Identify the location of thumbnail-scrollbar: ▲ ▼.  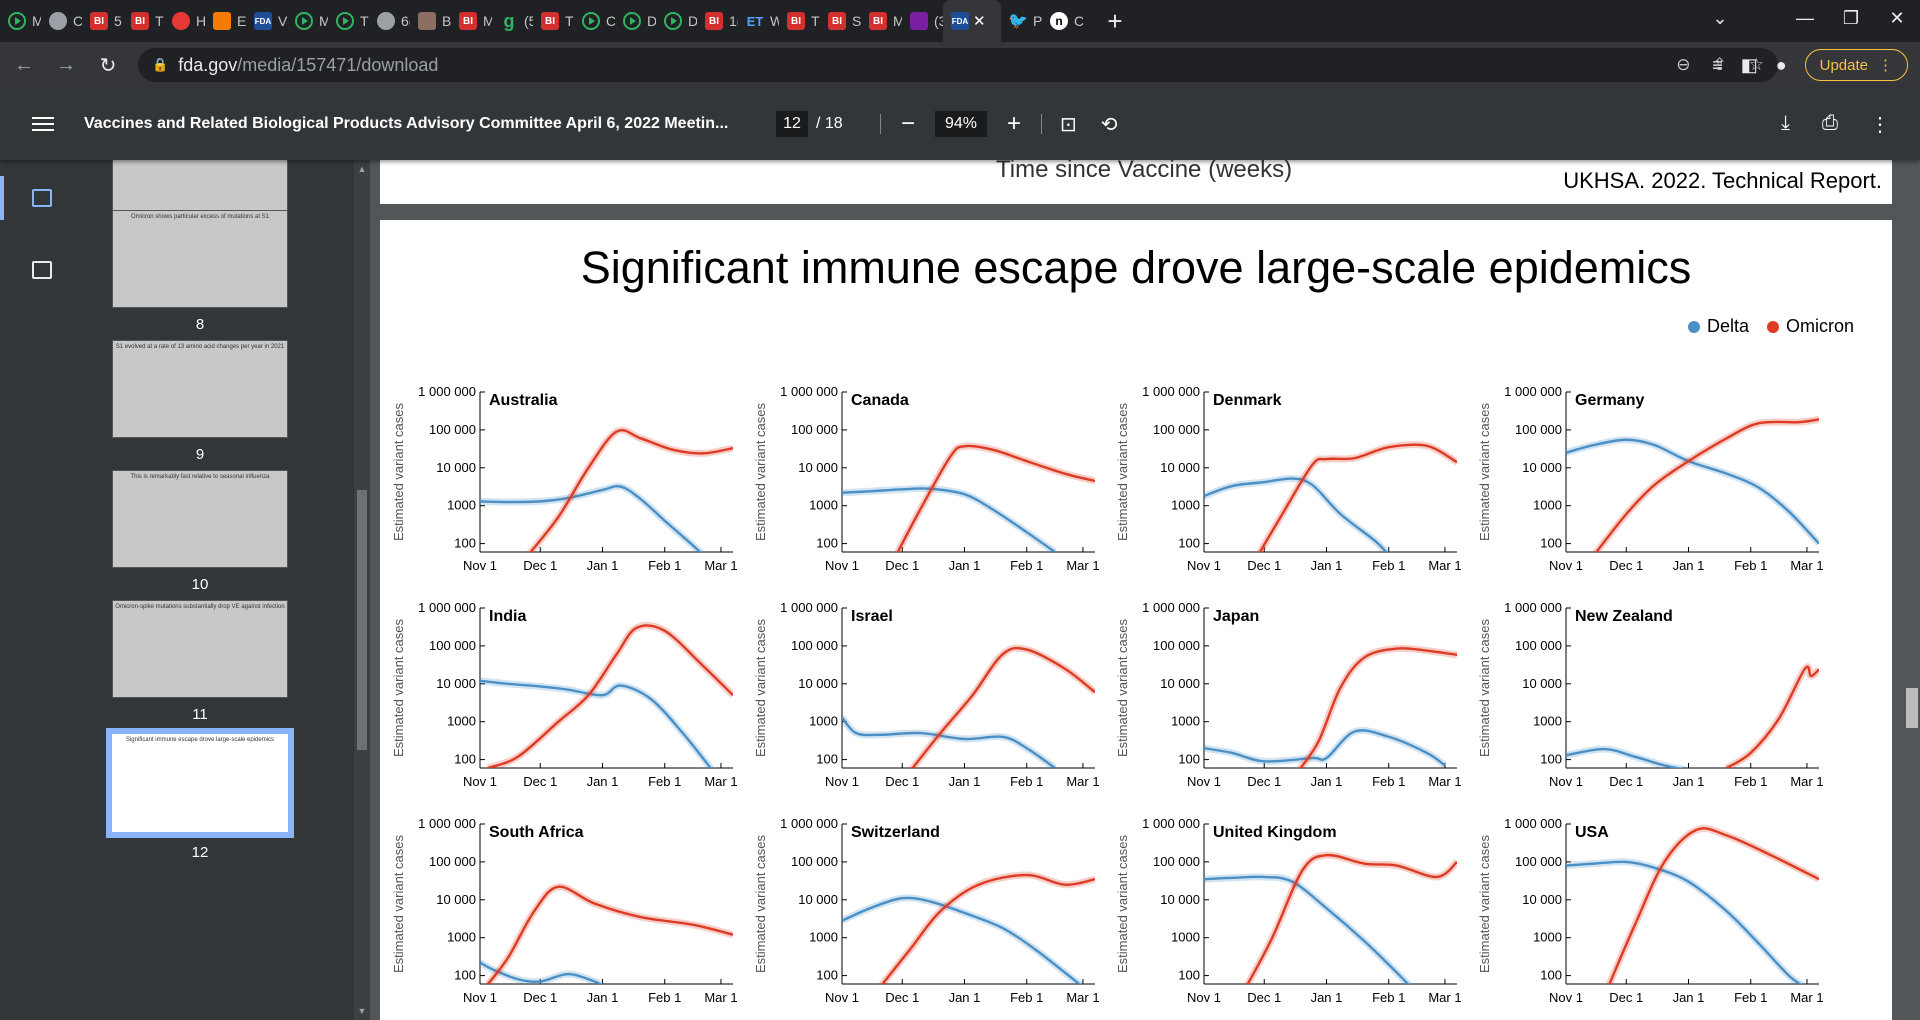
(362, 590).